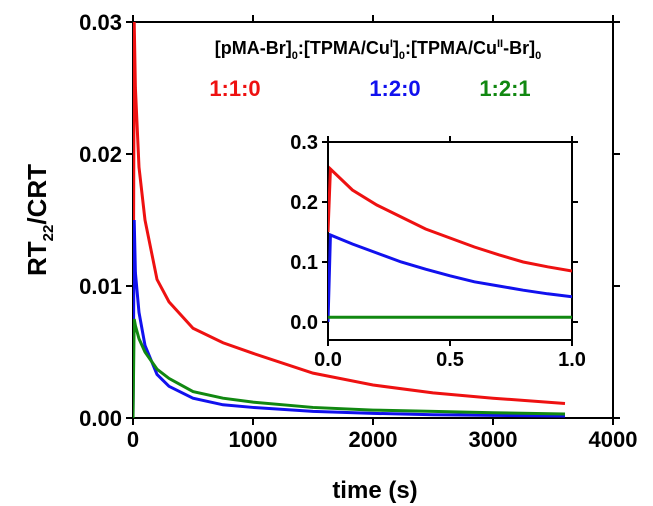 The image size is (653, 506). I want to click on y-tick-label: 0.03, so click(100, 22).